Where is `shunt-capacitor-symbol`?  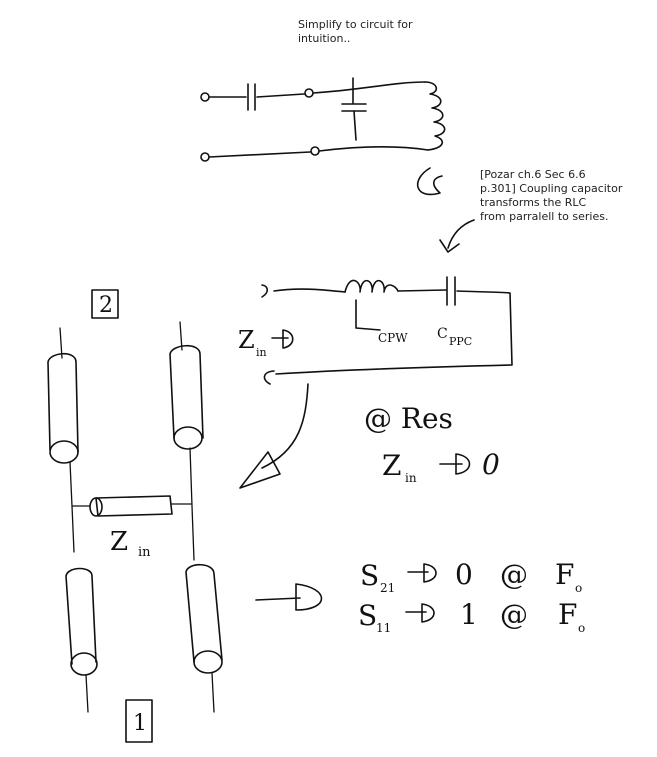 shunt-capacitor-symbol is located at coordinates (354, 107).